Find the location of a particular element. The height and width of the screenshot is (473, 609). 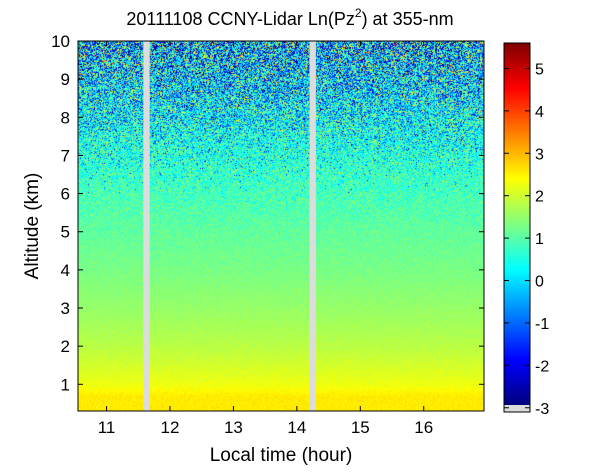

y-tick-label: 5 is located at coordinates (65, 232).